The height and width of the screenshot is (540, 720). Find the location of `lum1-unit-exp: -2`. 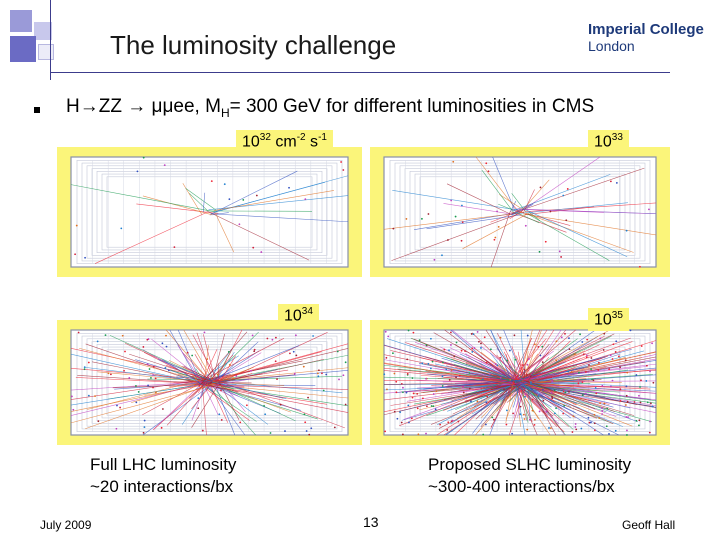

lum1-unit-exp: -2 is located at coordinates (301, 137).